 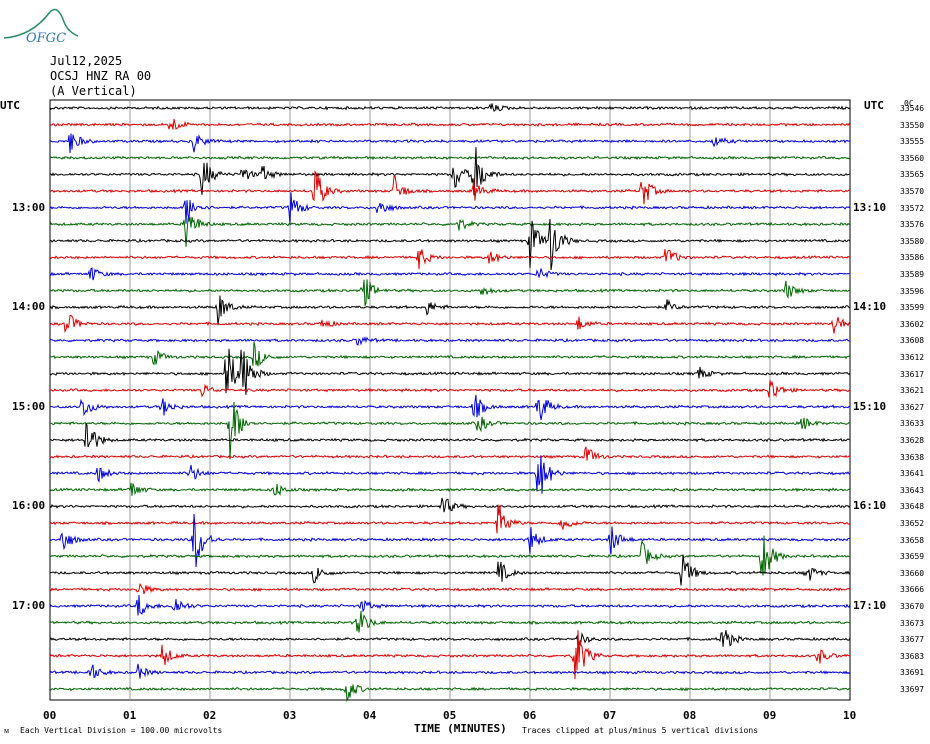 I want to click on trace-value: 33652, so click(x=912, y=523).